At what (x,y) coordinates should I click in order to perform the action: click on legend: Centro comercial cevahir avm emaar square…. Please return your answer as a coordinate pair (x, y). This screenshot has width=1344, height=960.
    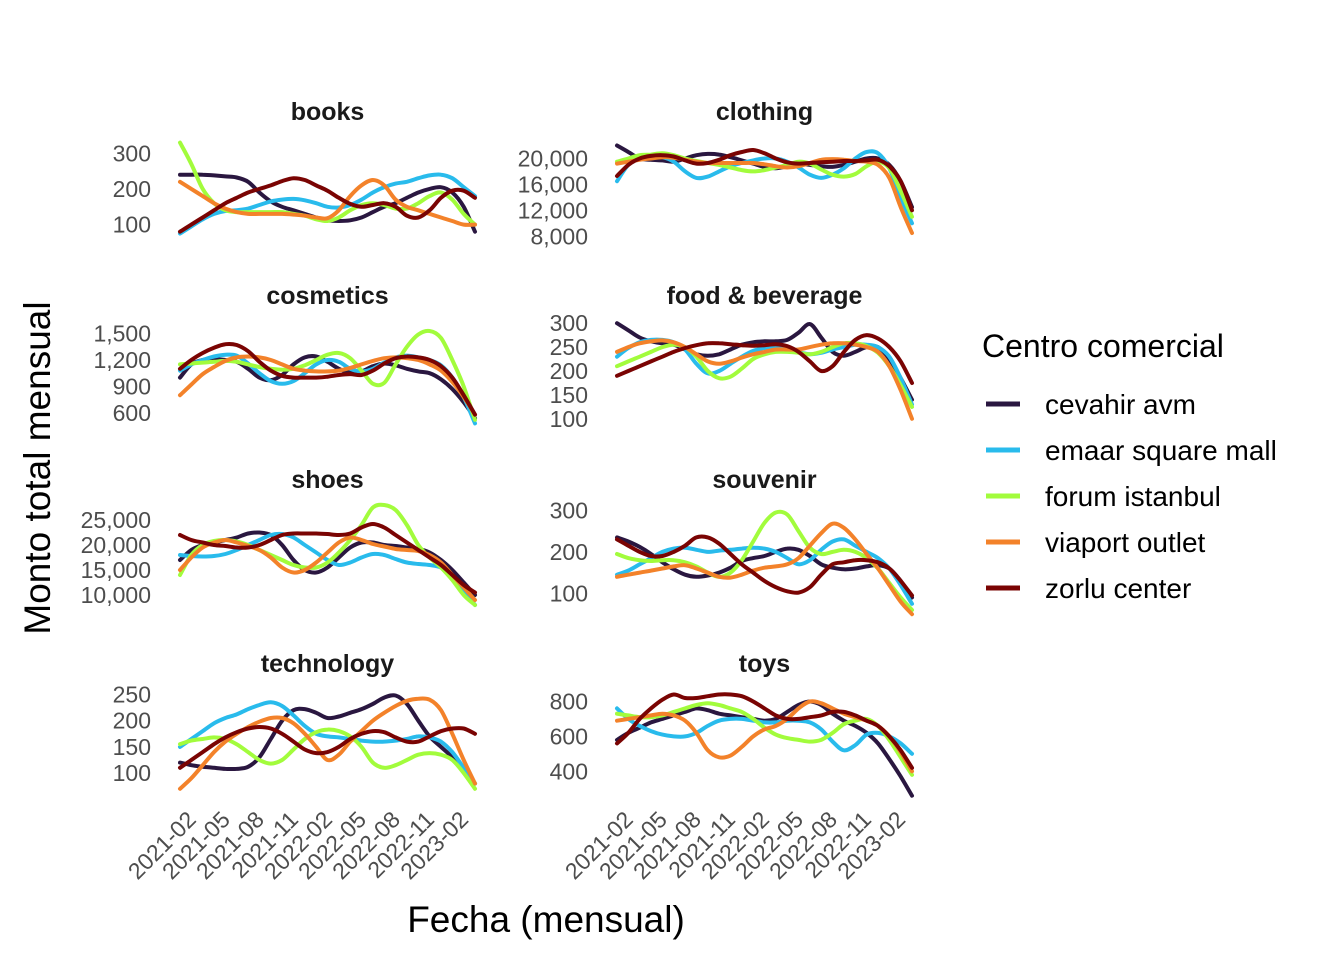
    Looking at the image, I should click on (1129, 466).